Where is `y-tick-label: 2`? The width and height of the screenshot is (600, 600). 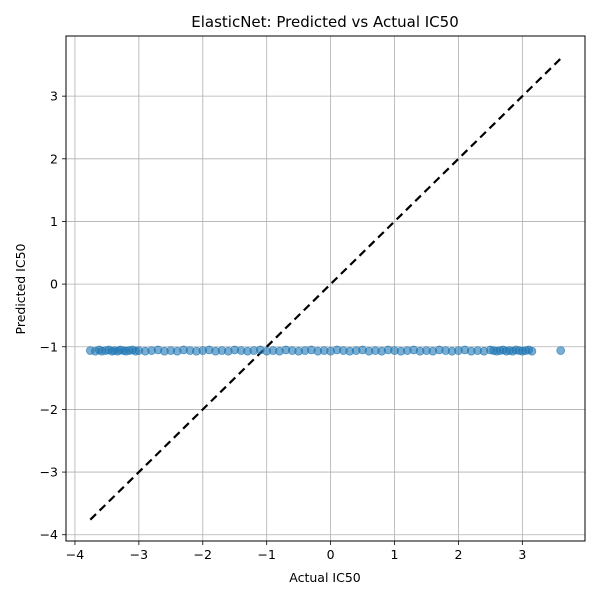 y-tick-label: 2 is located at coordinates (54, 158).